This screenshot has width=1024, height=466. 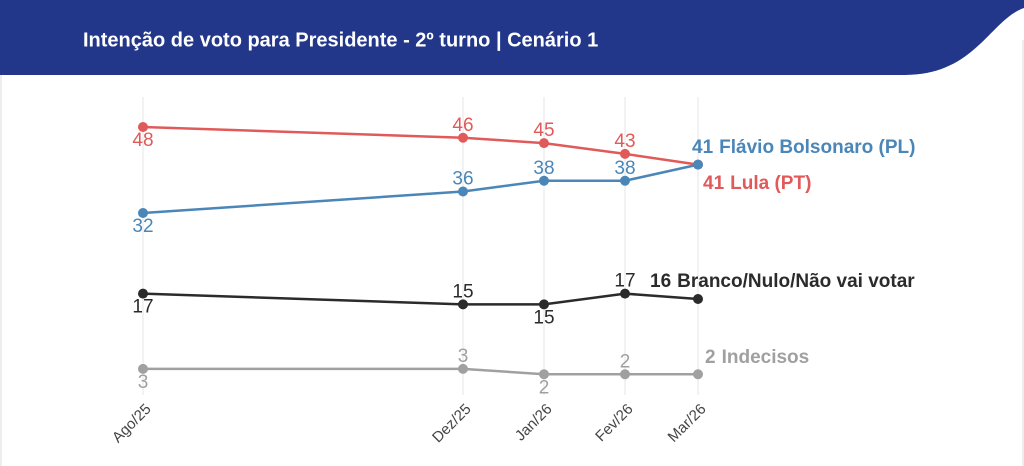 I want to click on series-end-label: 16 Branco/Nulo/Não vai votar, so click(x=782, y=281).